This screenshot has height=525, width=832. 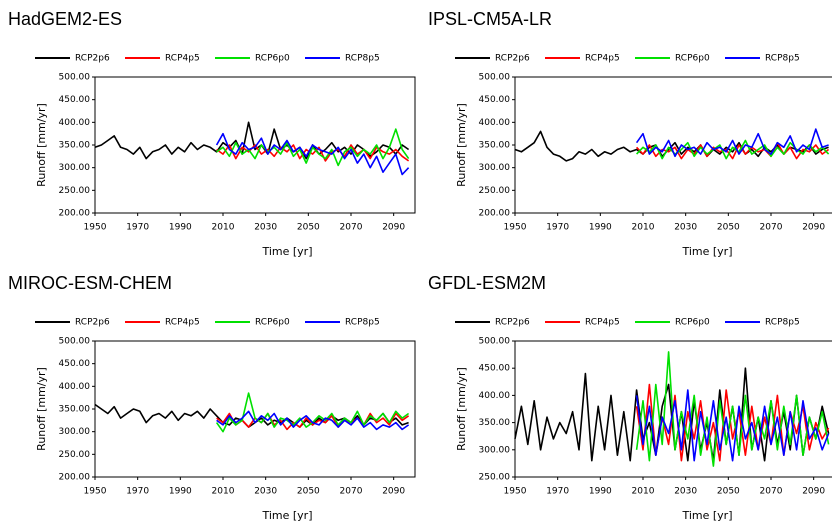 I want to click on panel-title: MIROC-ESM-CHEM, so click(x=90, y=283).